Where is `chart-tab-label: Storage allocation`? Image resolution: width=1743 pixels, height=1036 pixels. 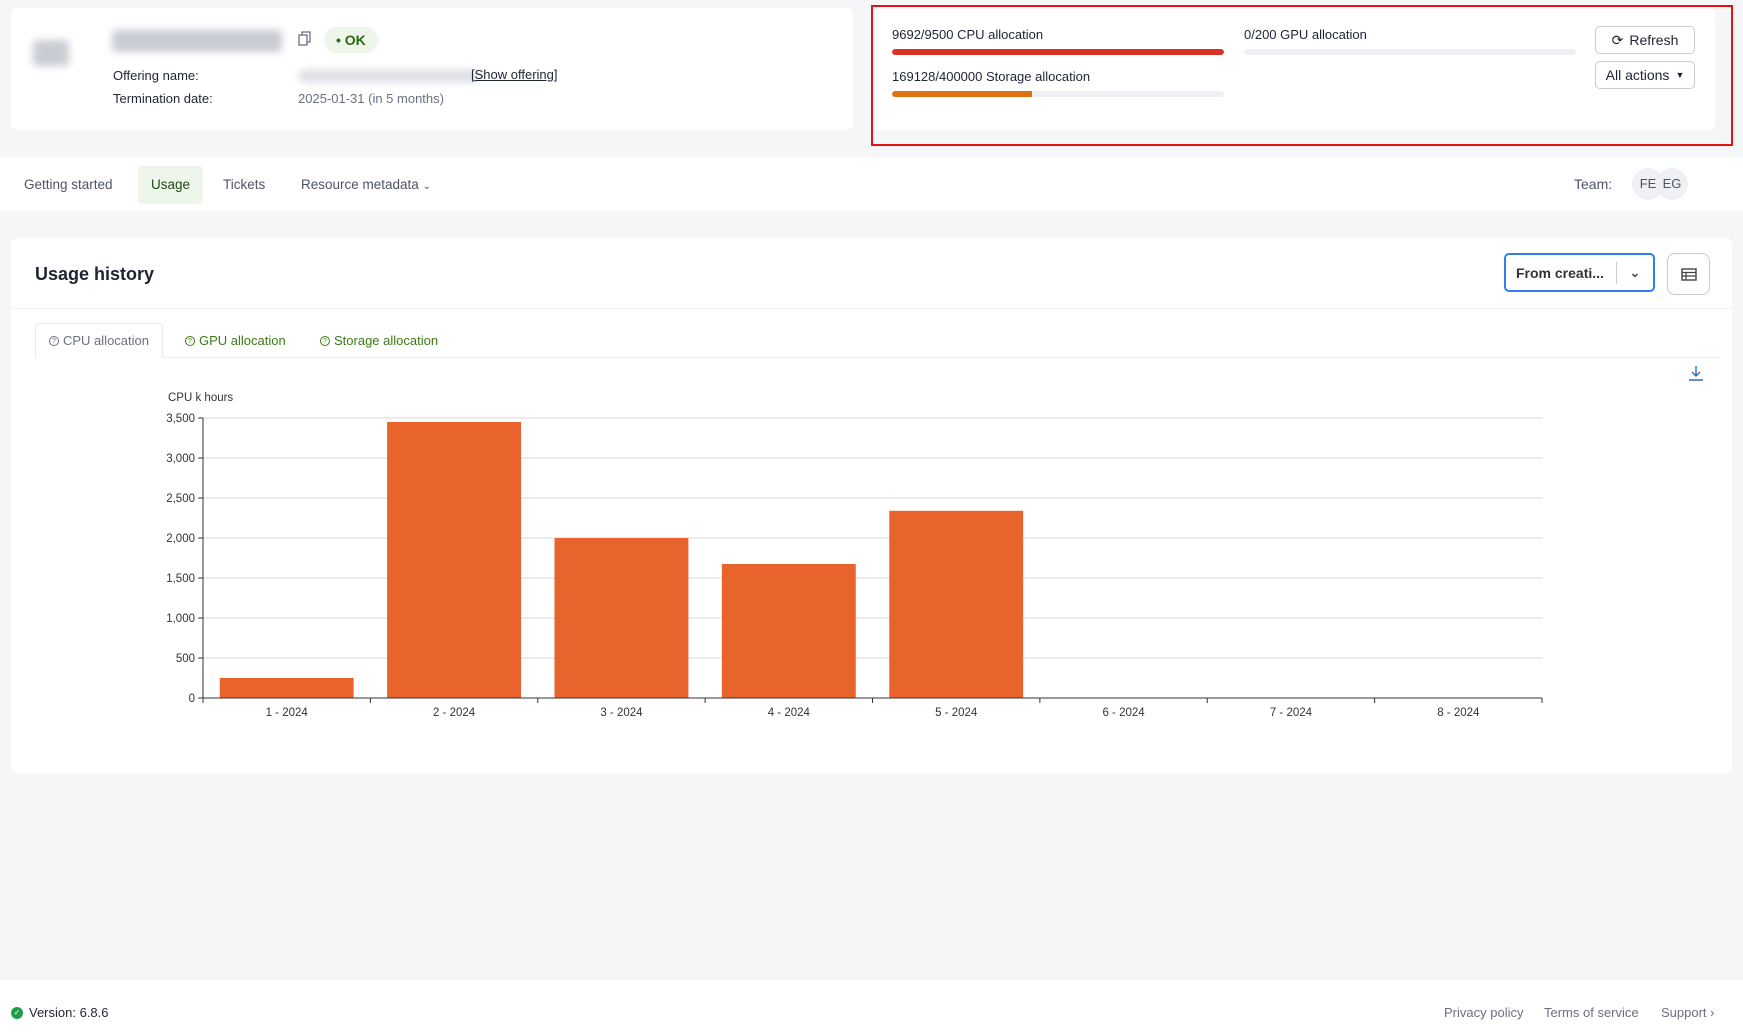 chart-tab-label: Storage allocation is located at coordinates (386, 340).